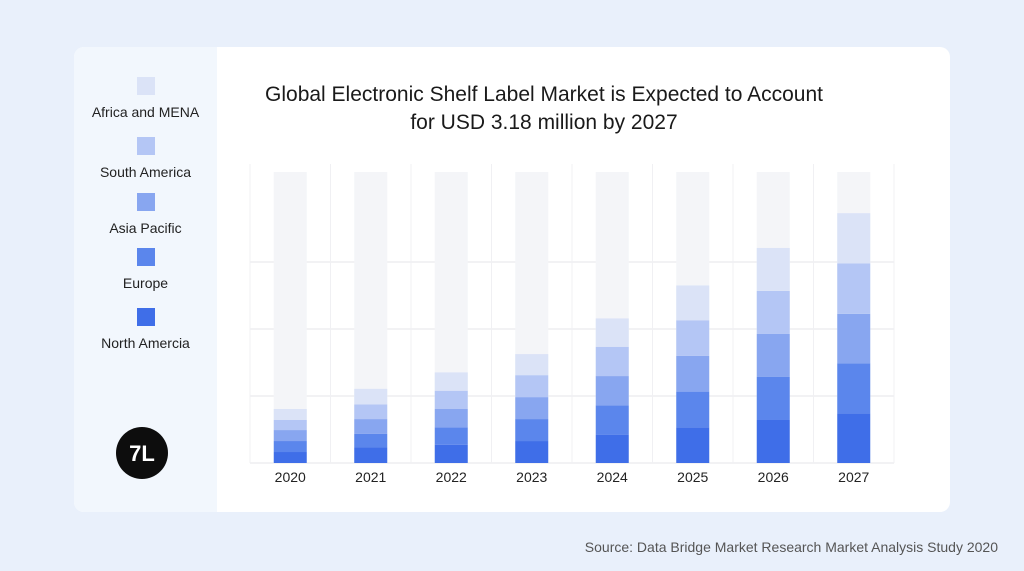 The width and height of the screenshot is (1024, 571). I want to click on legend-label-asia-pacific: Asia Pacific, so click(145, 228).